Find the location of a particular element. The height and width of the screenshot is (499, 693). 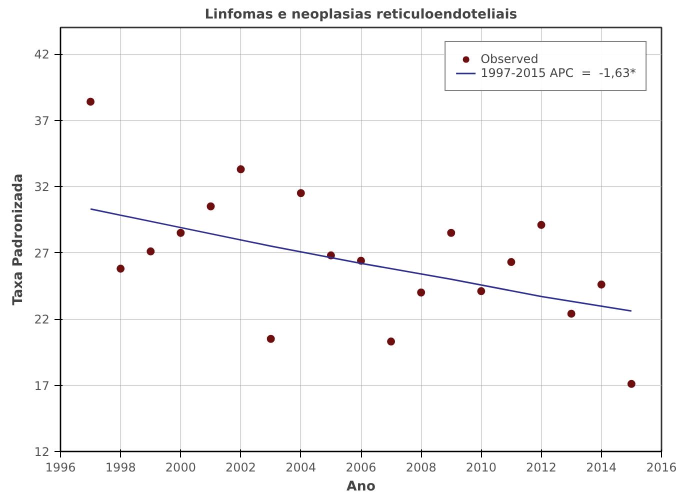

x-tick-label: 2000 is located at coordinates (180, 467).